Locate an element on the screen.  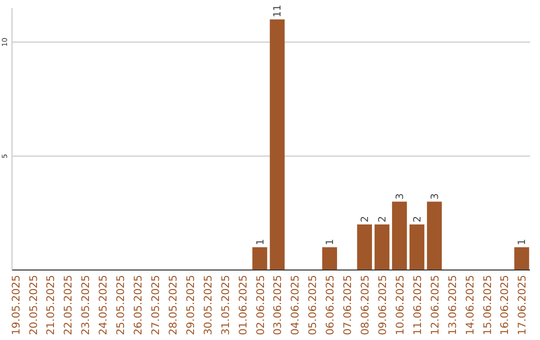
x-tick-label: 24.05.2025 is located at coordinates (104, 305).